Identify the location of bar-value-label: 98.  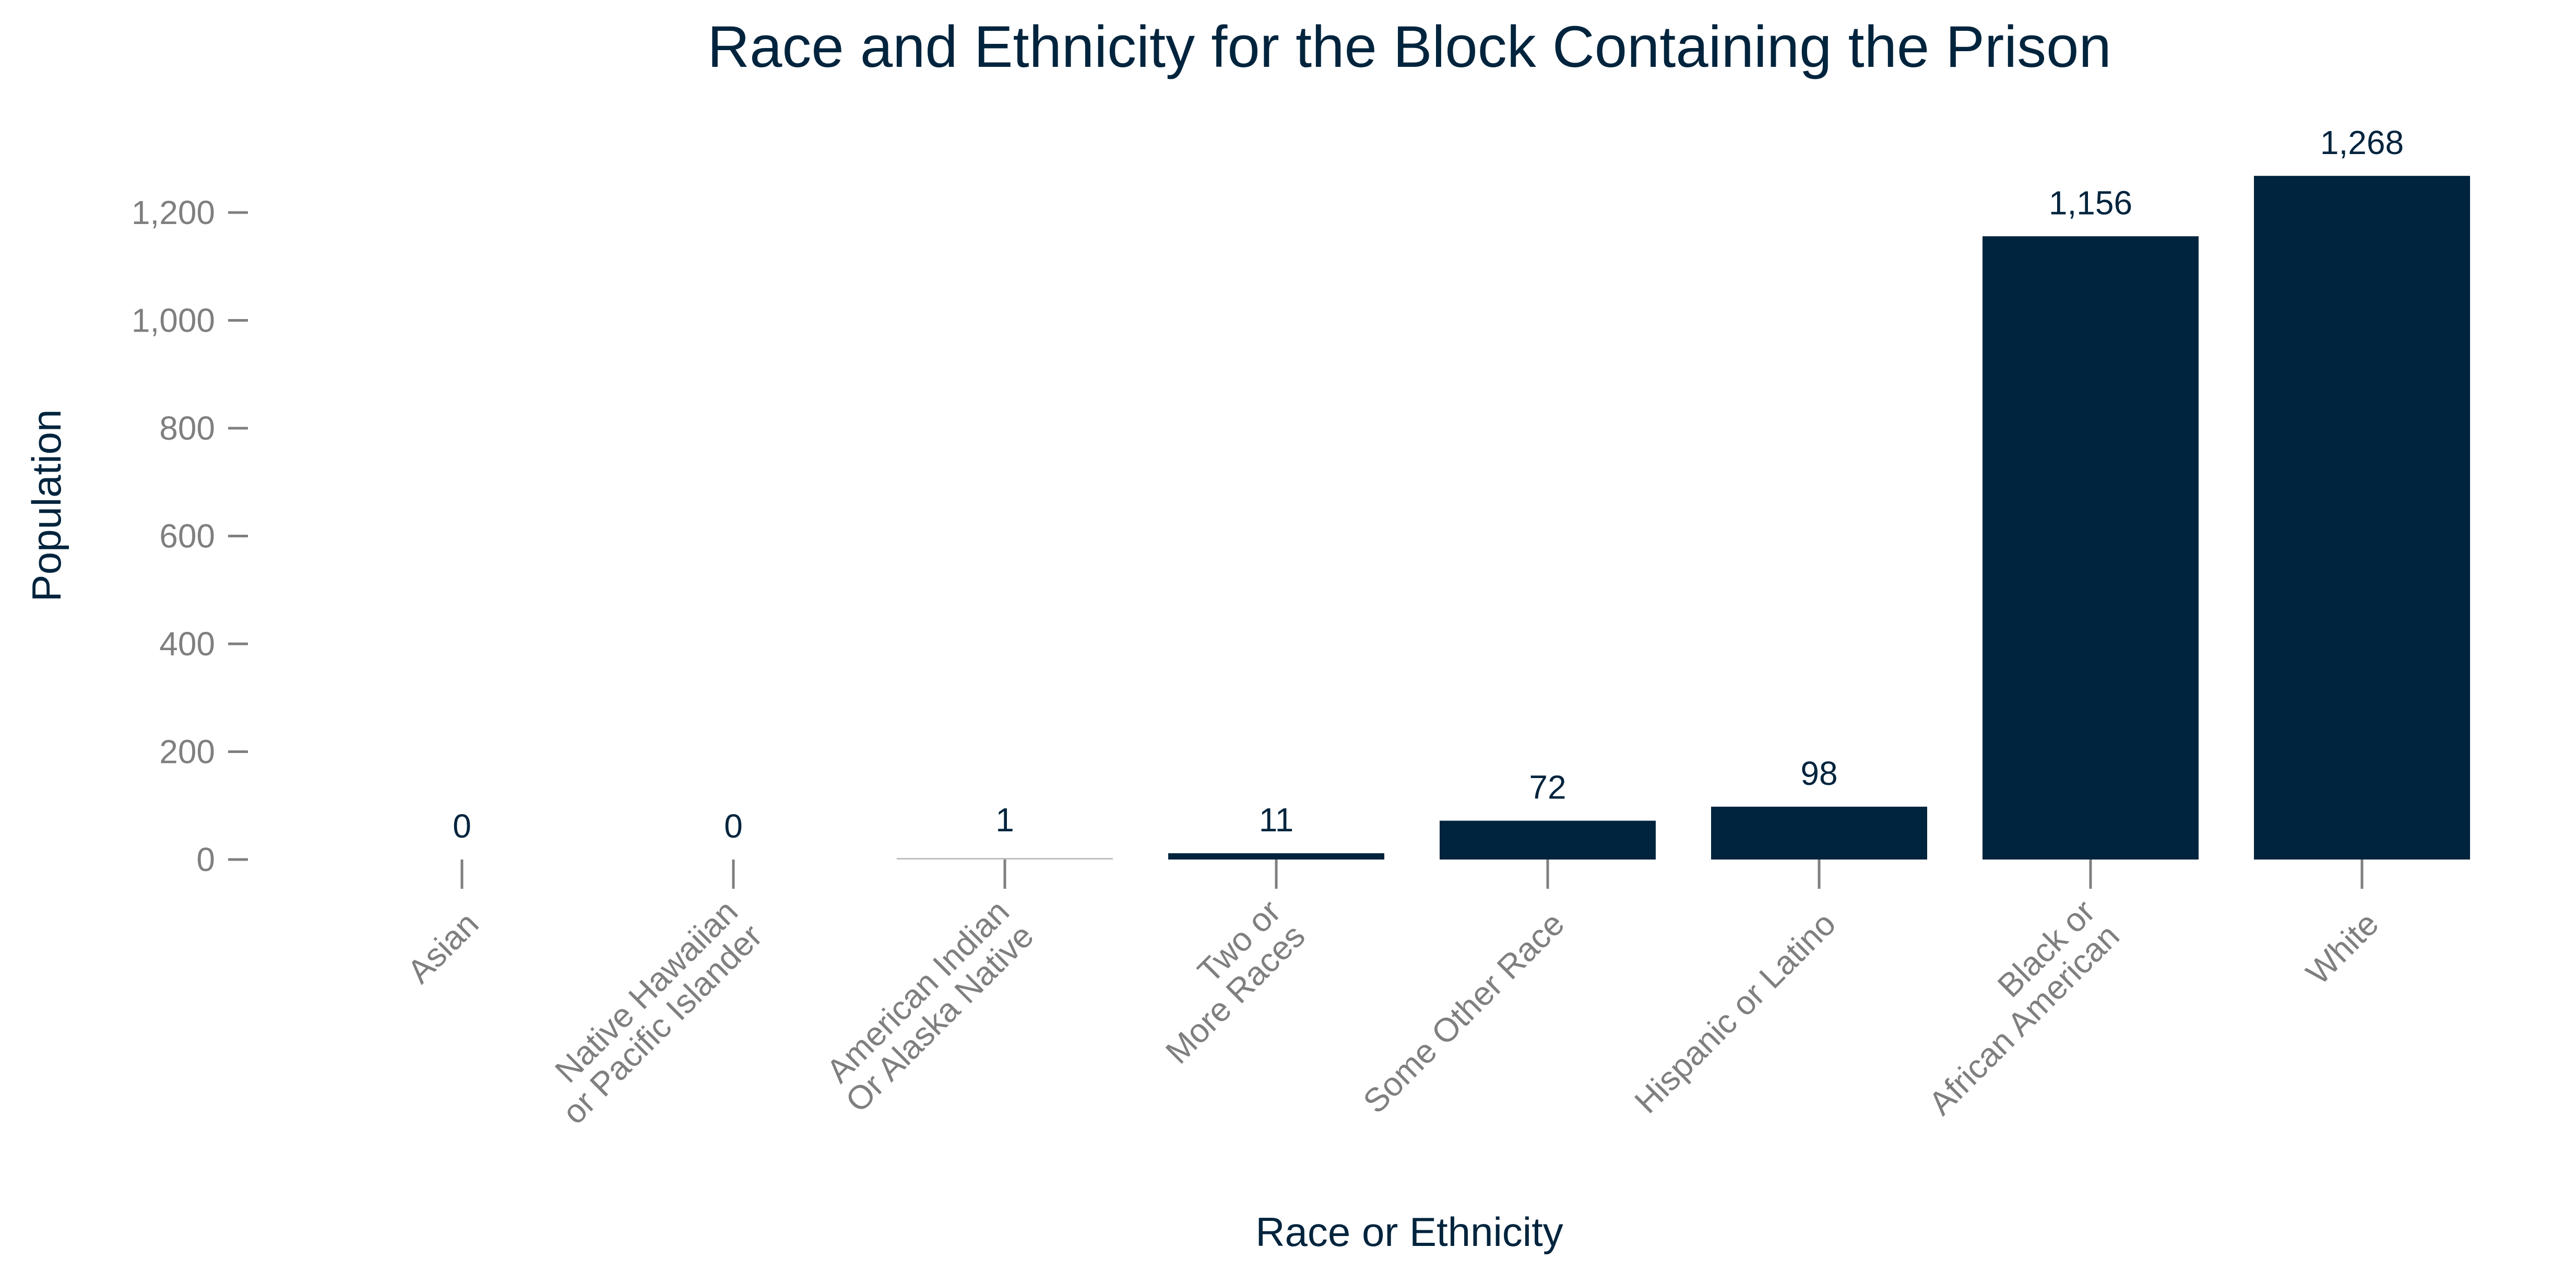
(1818, 773).